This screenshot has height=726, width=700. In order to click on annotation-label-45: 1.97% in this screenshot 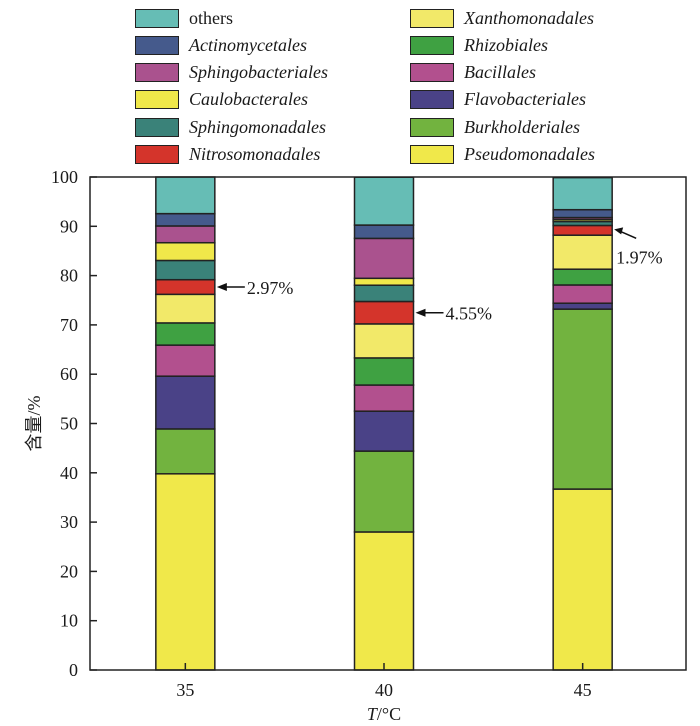, I will do `click(639, 257)`.